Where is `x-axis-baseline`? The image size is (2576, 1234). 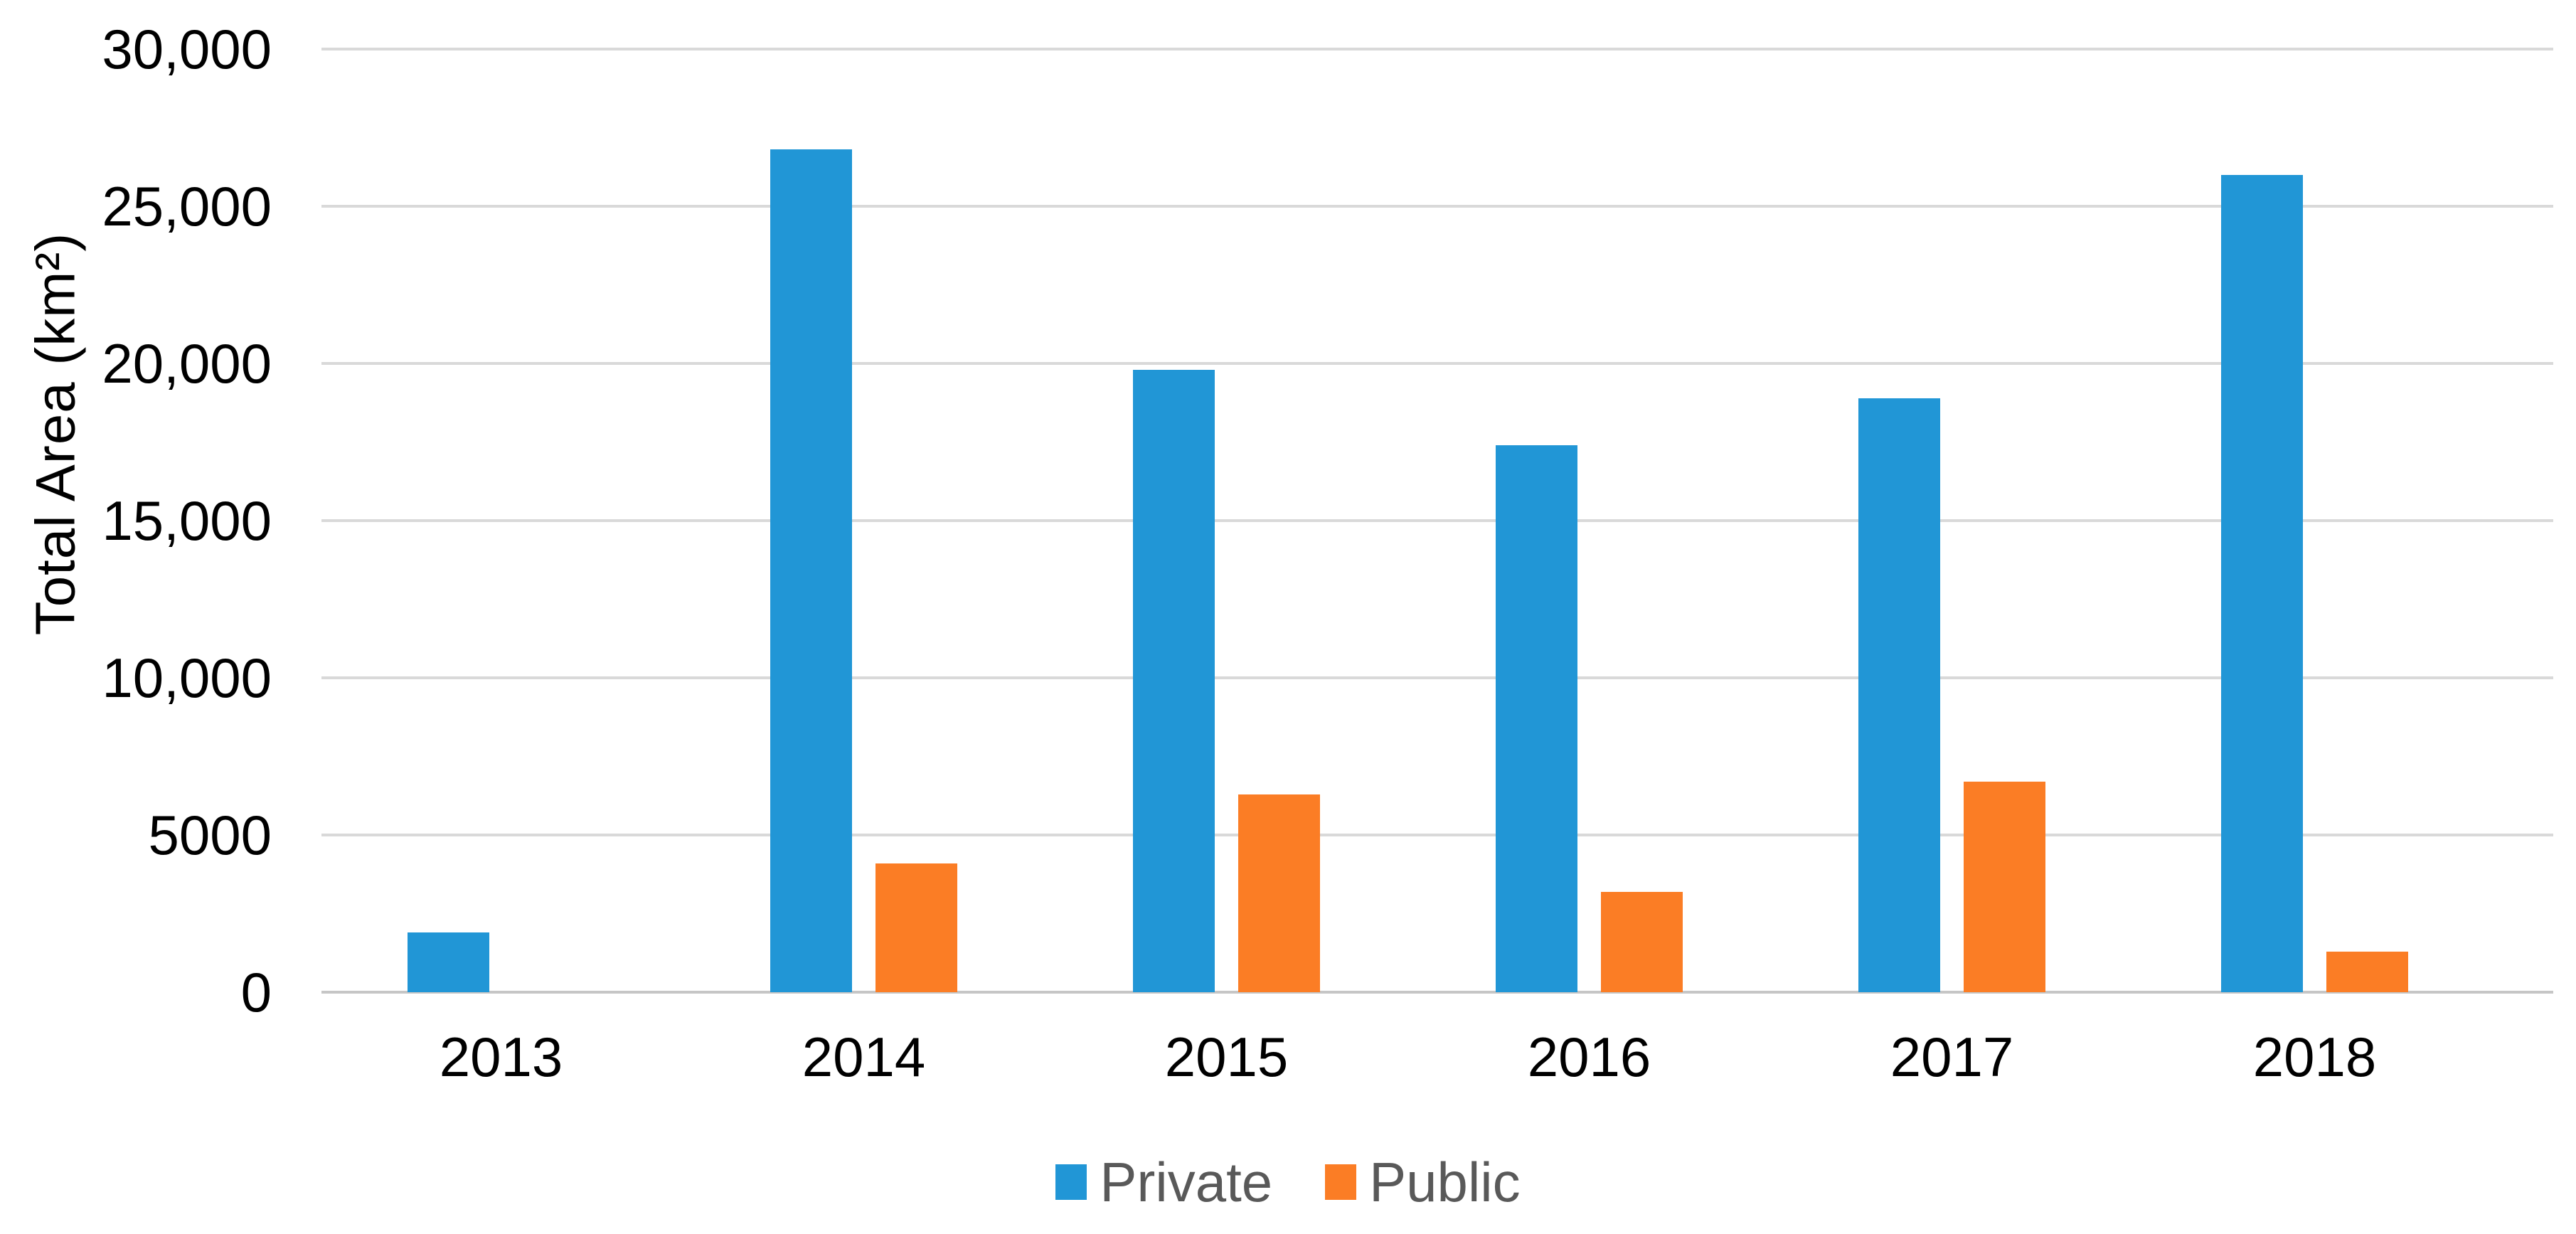 x-axis-baseline is located at coordinates (1437, 993).